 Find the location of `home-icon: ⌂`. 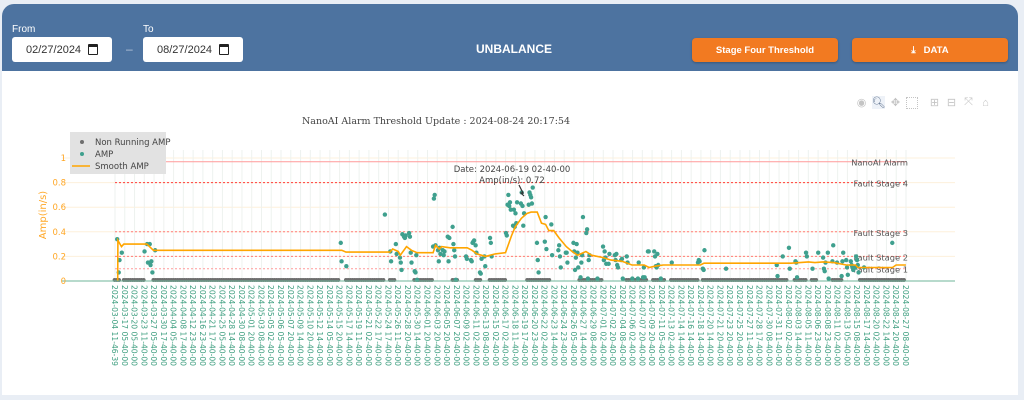

home-icon: ⌂ is located at coordinates (985, 102).